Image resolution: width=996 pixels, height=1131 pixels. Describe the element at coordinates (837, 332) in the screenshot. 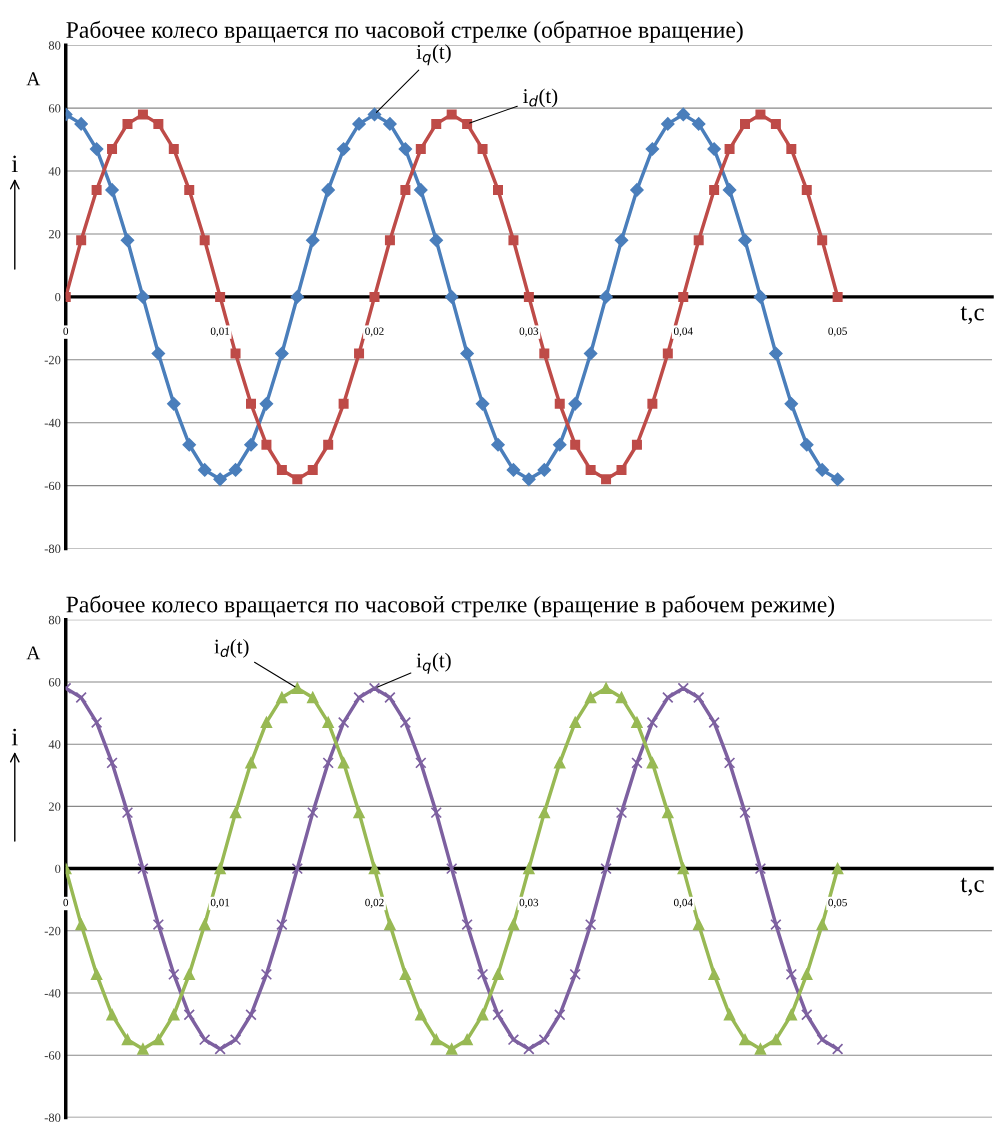

I see `x-tick-label: 0,05` at that location.